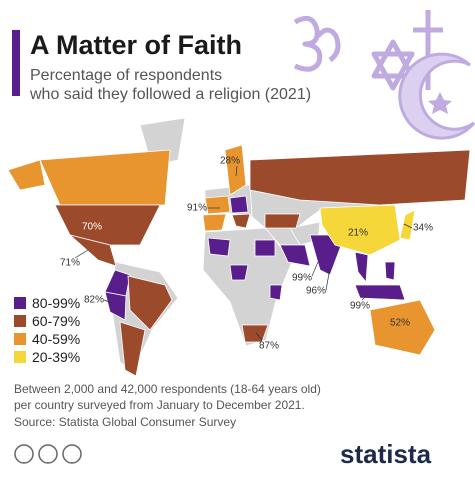 The image size is (475, 480). I want to click on kenya, so click(276, 292).